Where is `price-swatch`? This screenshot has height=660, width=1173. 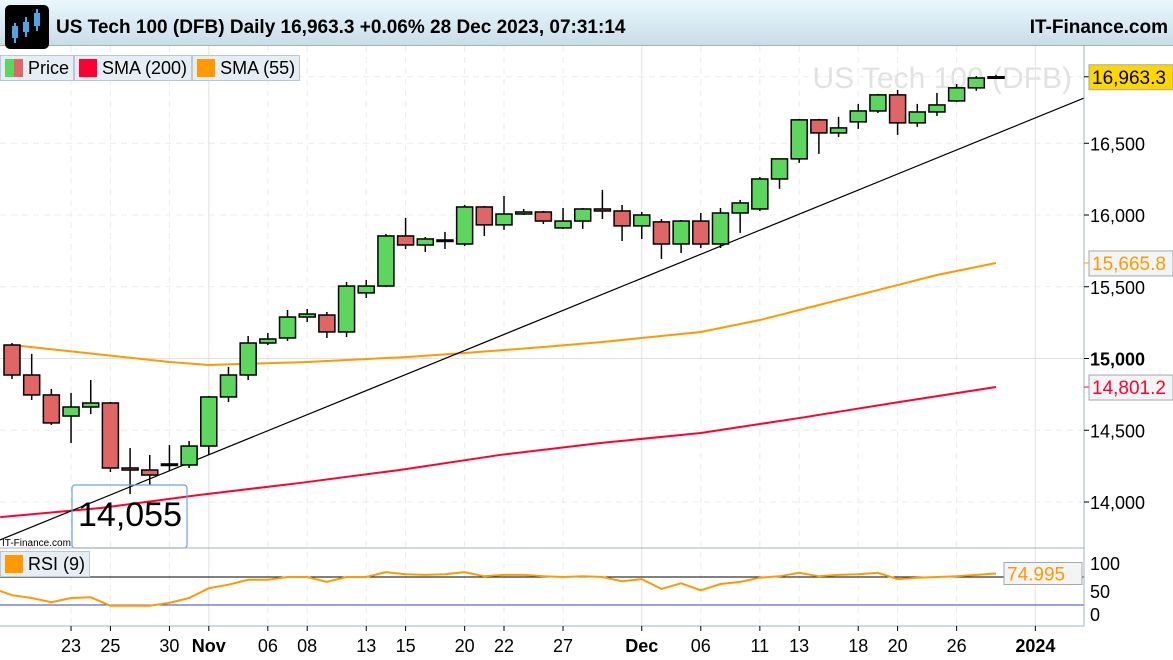 price-swatch is located at coordinates (14, 68).